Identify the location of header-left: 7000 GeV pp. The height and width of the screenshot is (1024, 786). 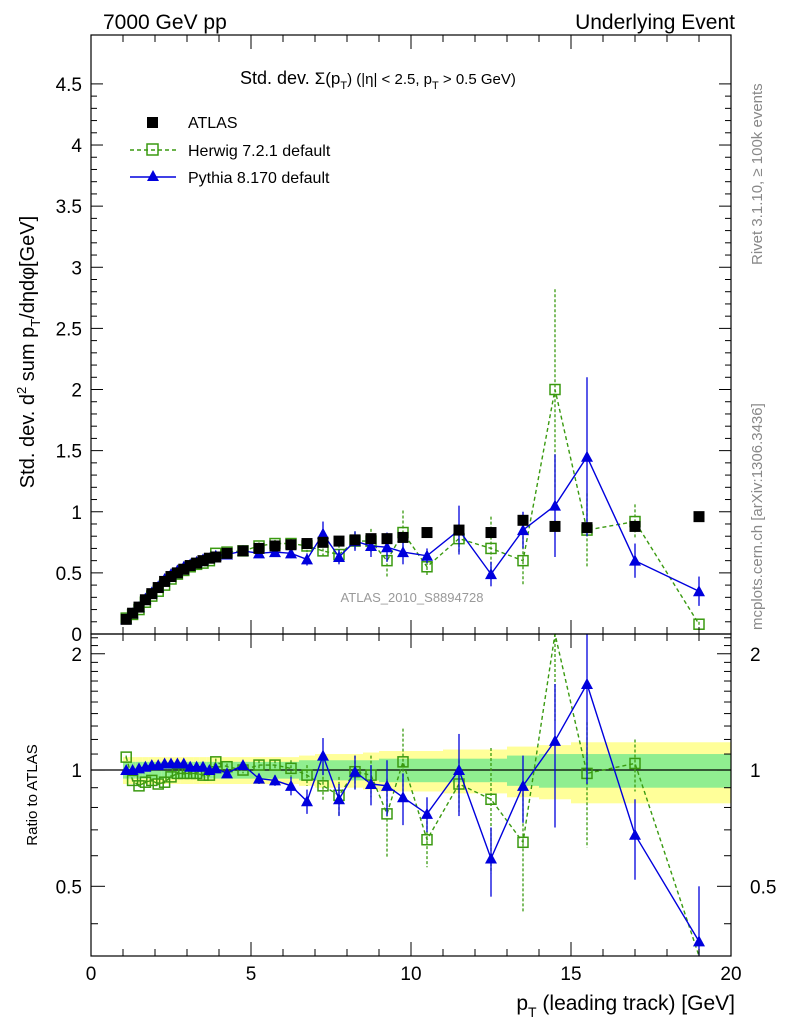
(165, 22).